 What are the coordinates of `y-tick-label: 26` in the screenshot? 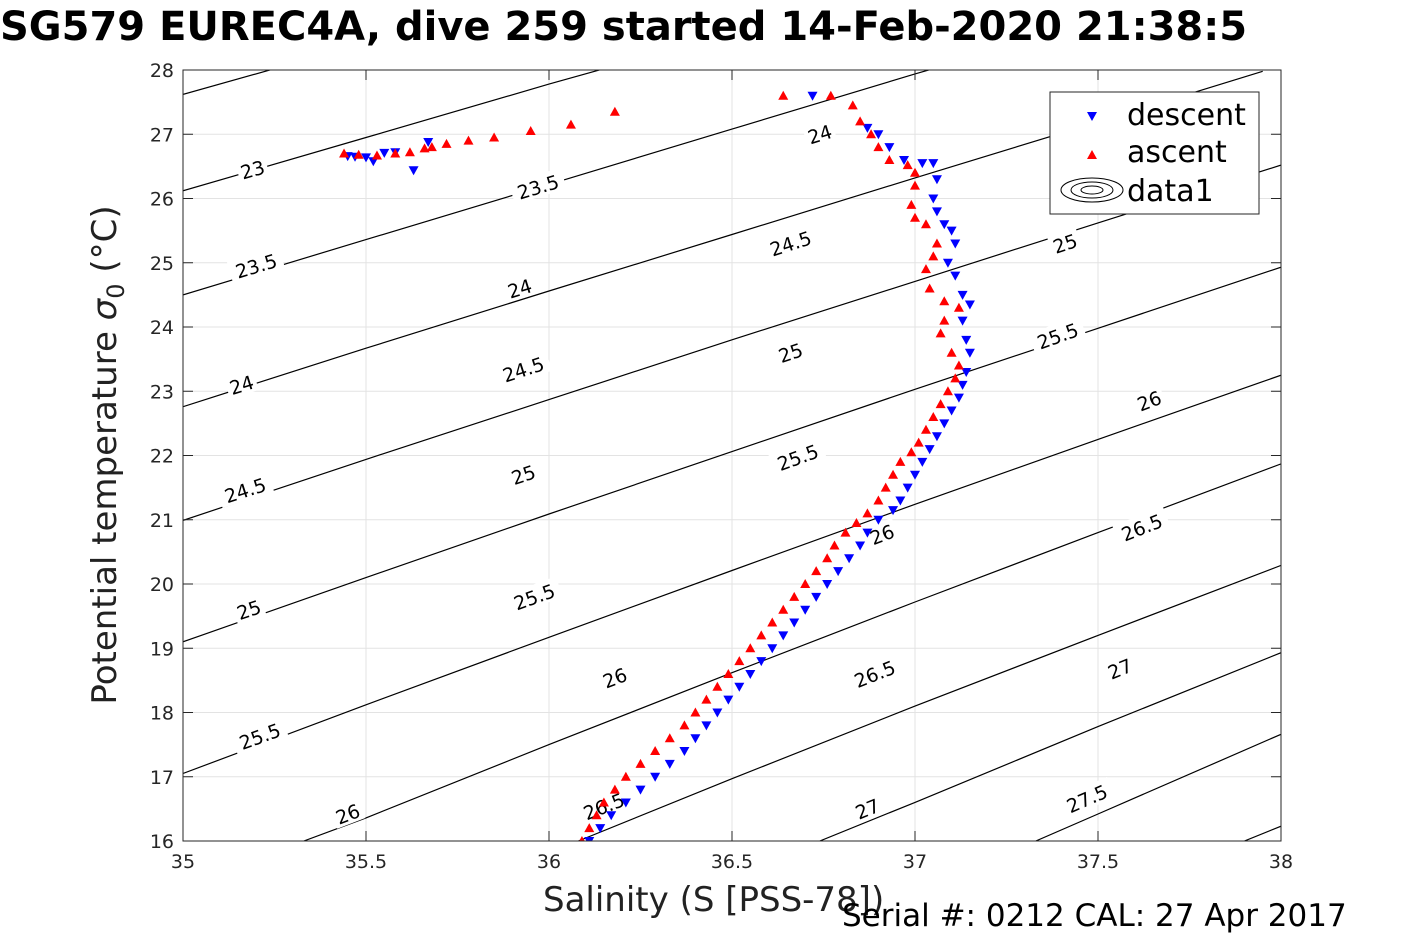 It's located at (162, 200).